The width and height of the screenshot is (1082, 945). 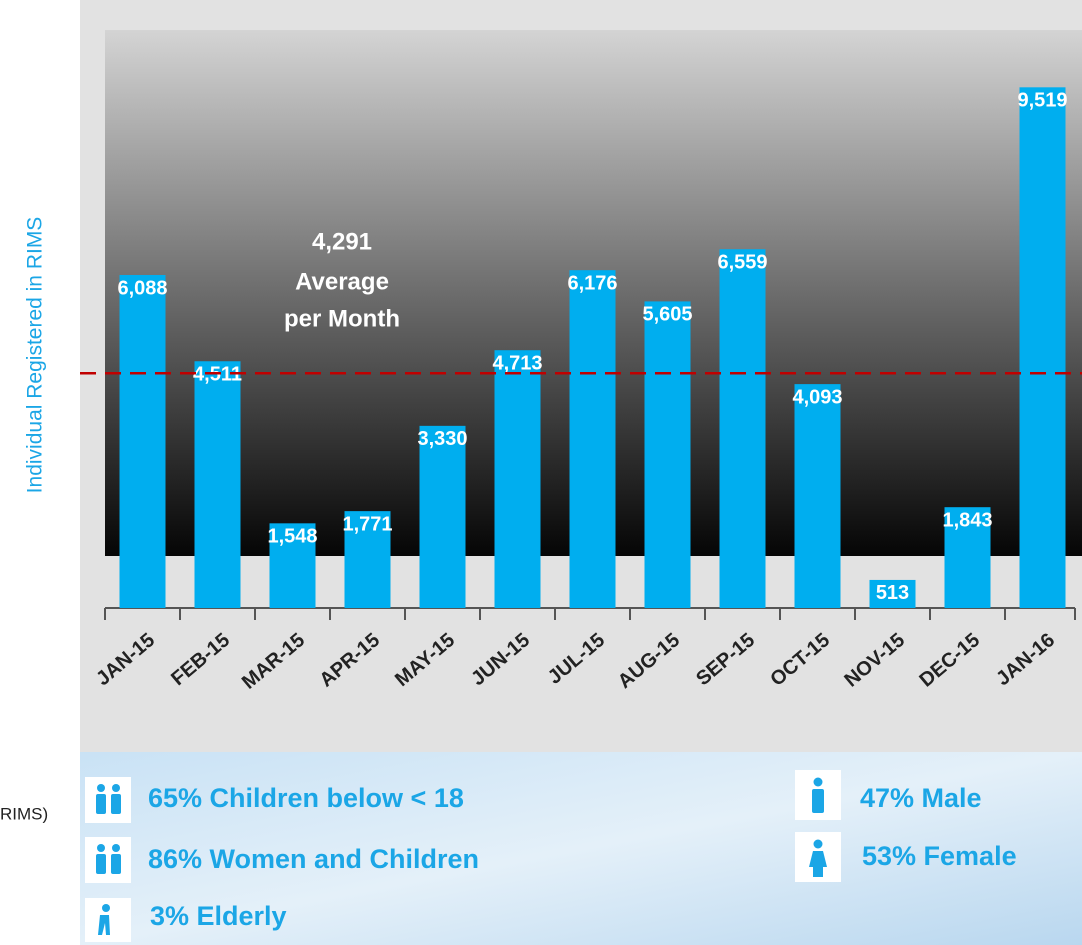 I want to click on data-label: 513, so click(x=892, y=593).